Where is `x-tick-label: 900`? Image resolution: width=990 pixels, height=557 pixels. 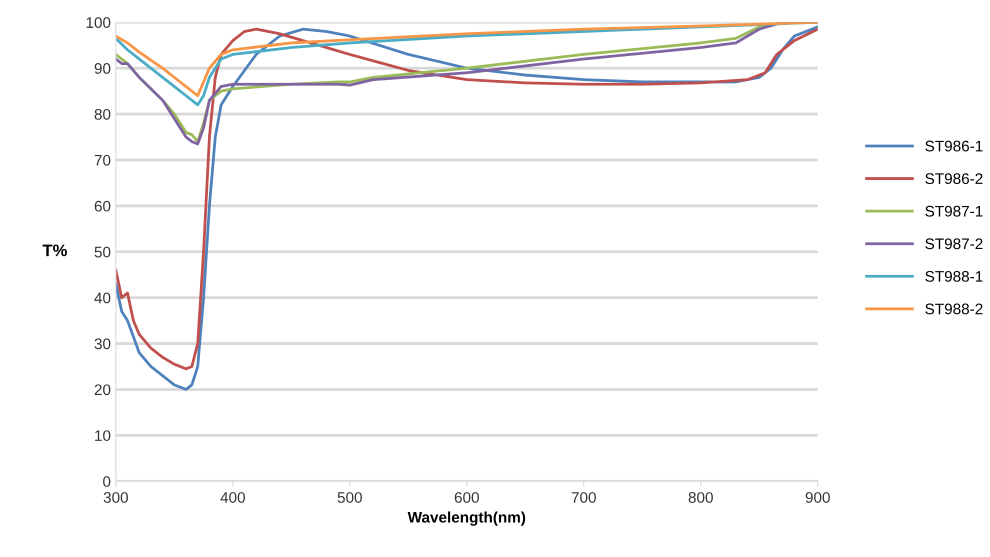
x-tick-label: 900 is located at coordinates (818, 497).